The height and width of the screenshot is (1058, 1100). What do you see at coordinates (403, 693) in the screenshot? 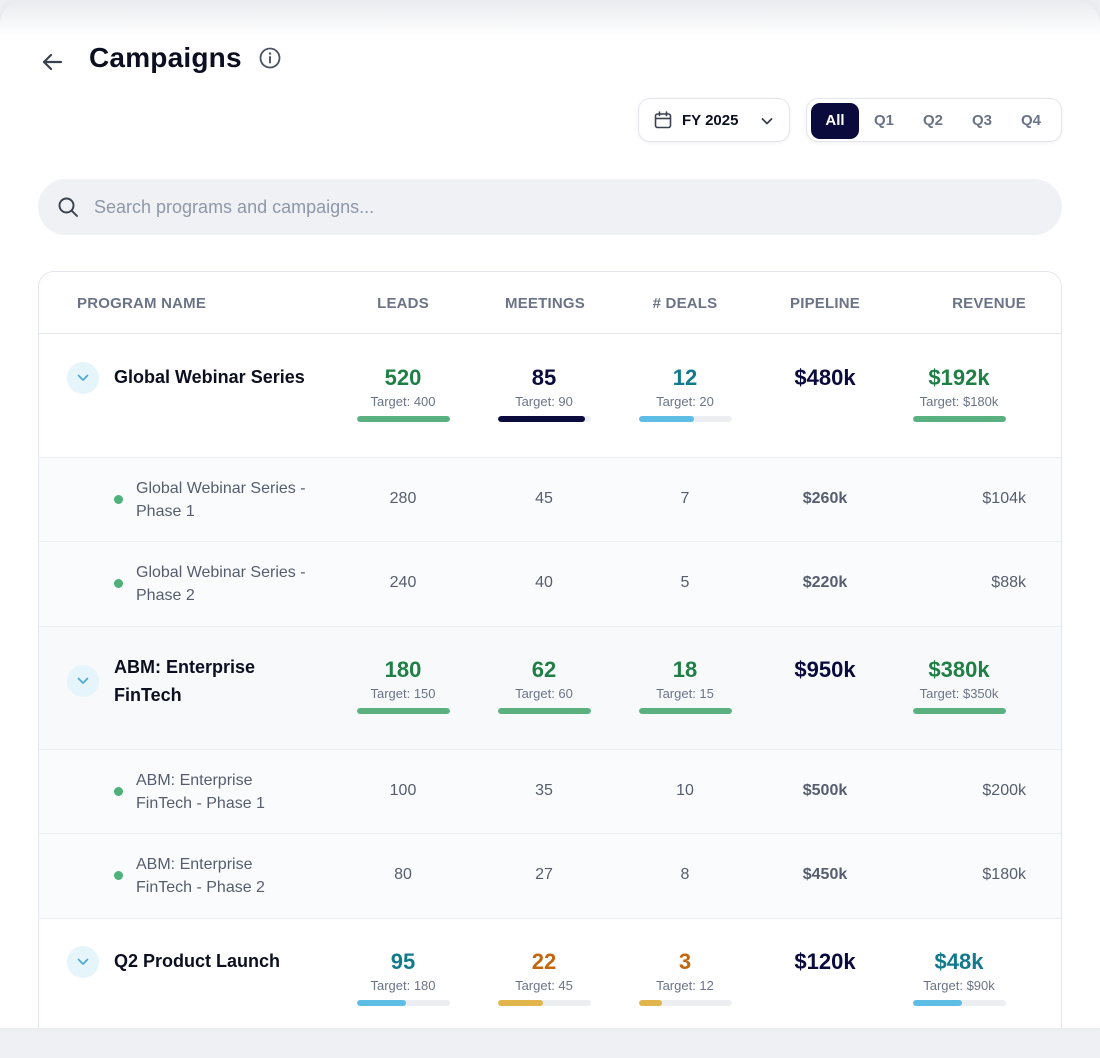
I see `leads-target: Target: 150` at bounding box center [403, 693].